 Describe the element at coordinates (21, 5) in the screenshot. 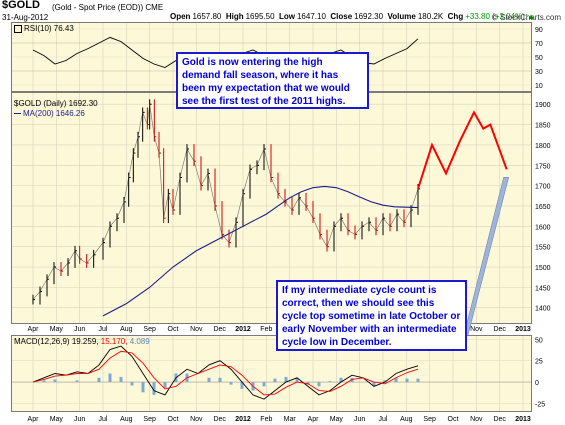

I see `symbol-title: $GOLD` at that location.